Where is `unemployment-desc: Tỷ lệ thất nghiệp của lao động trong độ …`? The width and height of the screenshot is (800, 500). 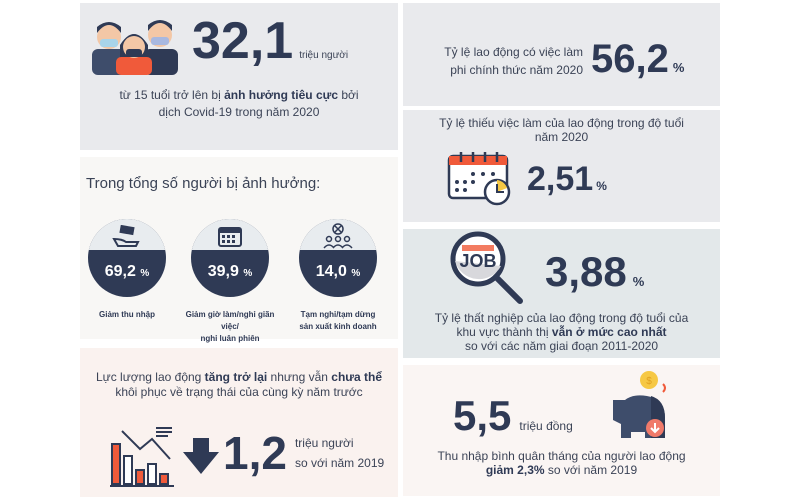
unemployment-desc: Tỷ lệ thất nghiệp của lao động trong độ … is located at coordinates (561, 332).